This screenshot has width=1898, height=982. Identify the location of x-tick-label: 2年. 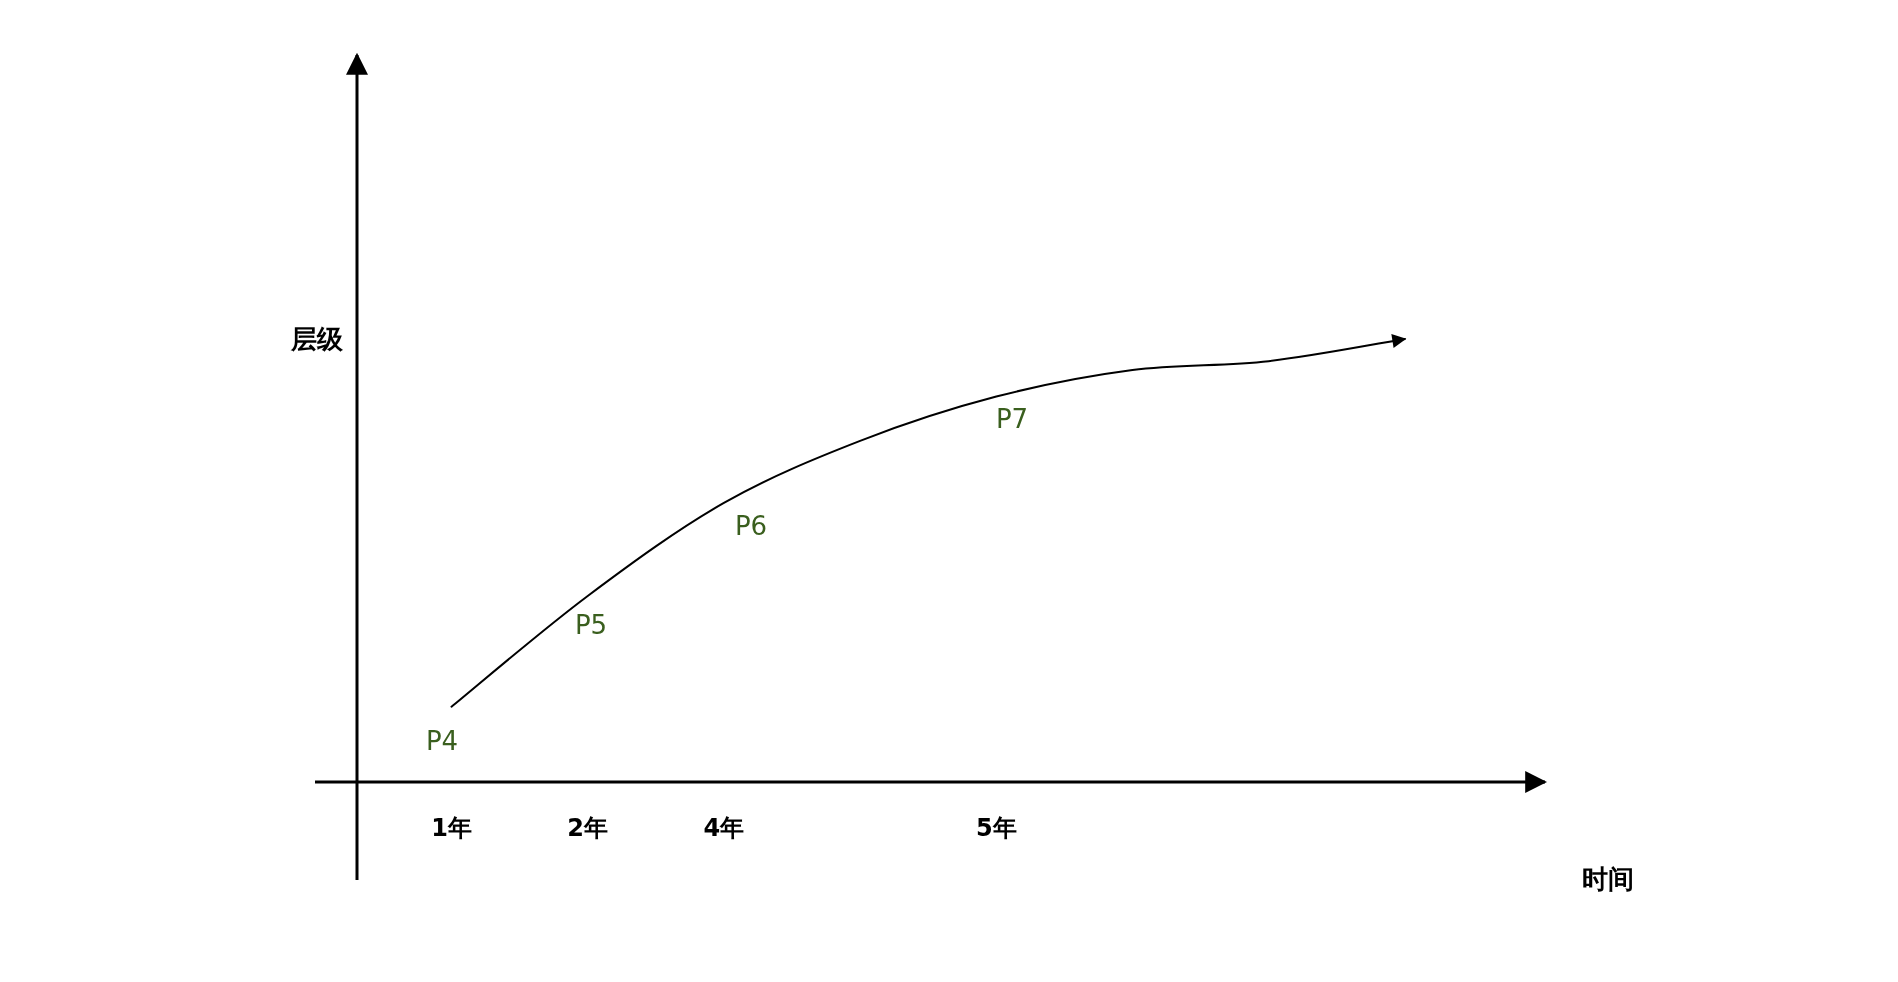
(588, 828).